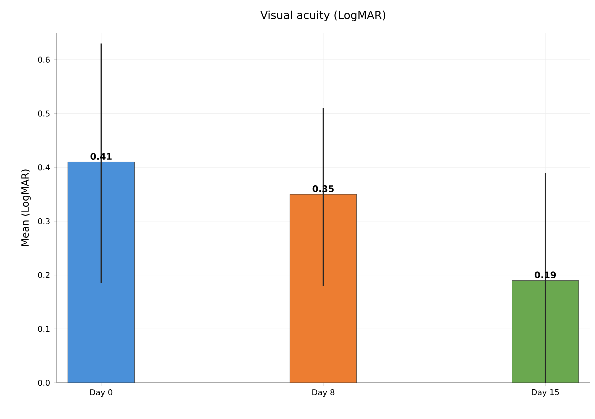  Describe the element at coordinates (323, 16) in the screenshot. I see `chart-title: Visual acuity (LogMAR)` at that location.